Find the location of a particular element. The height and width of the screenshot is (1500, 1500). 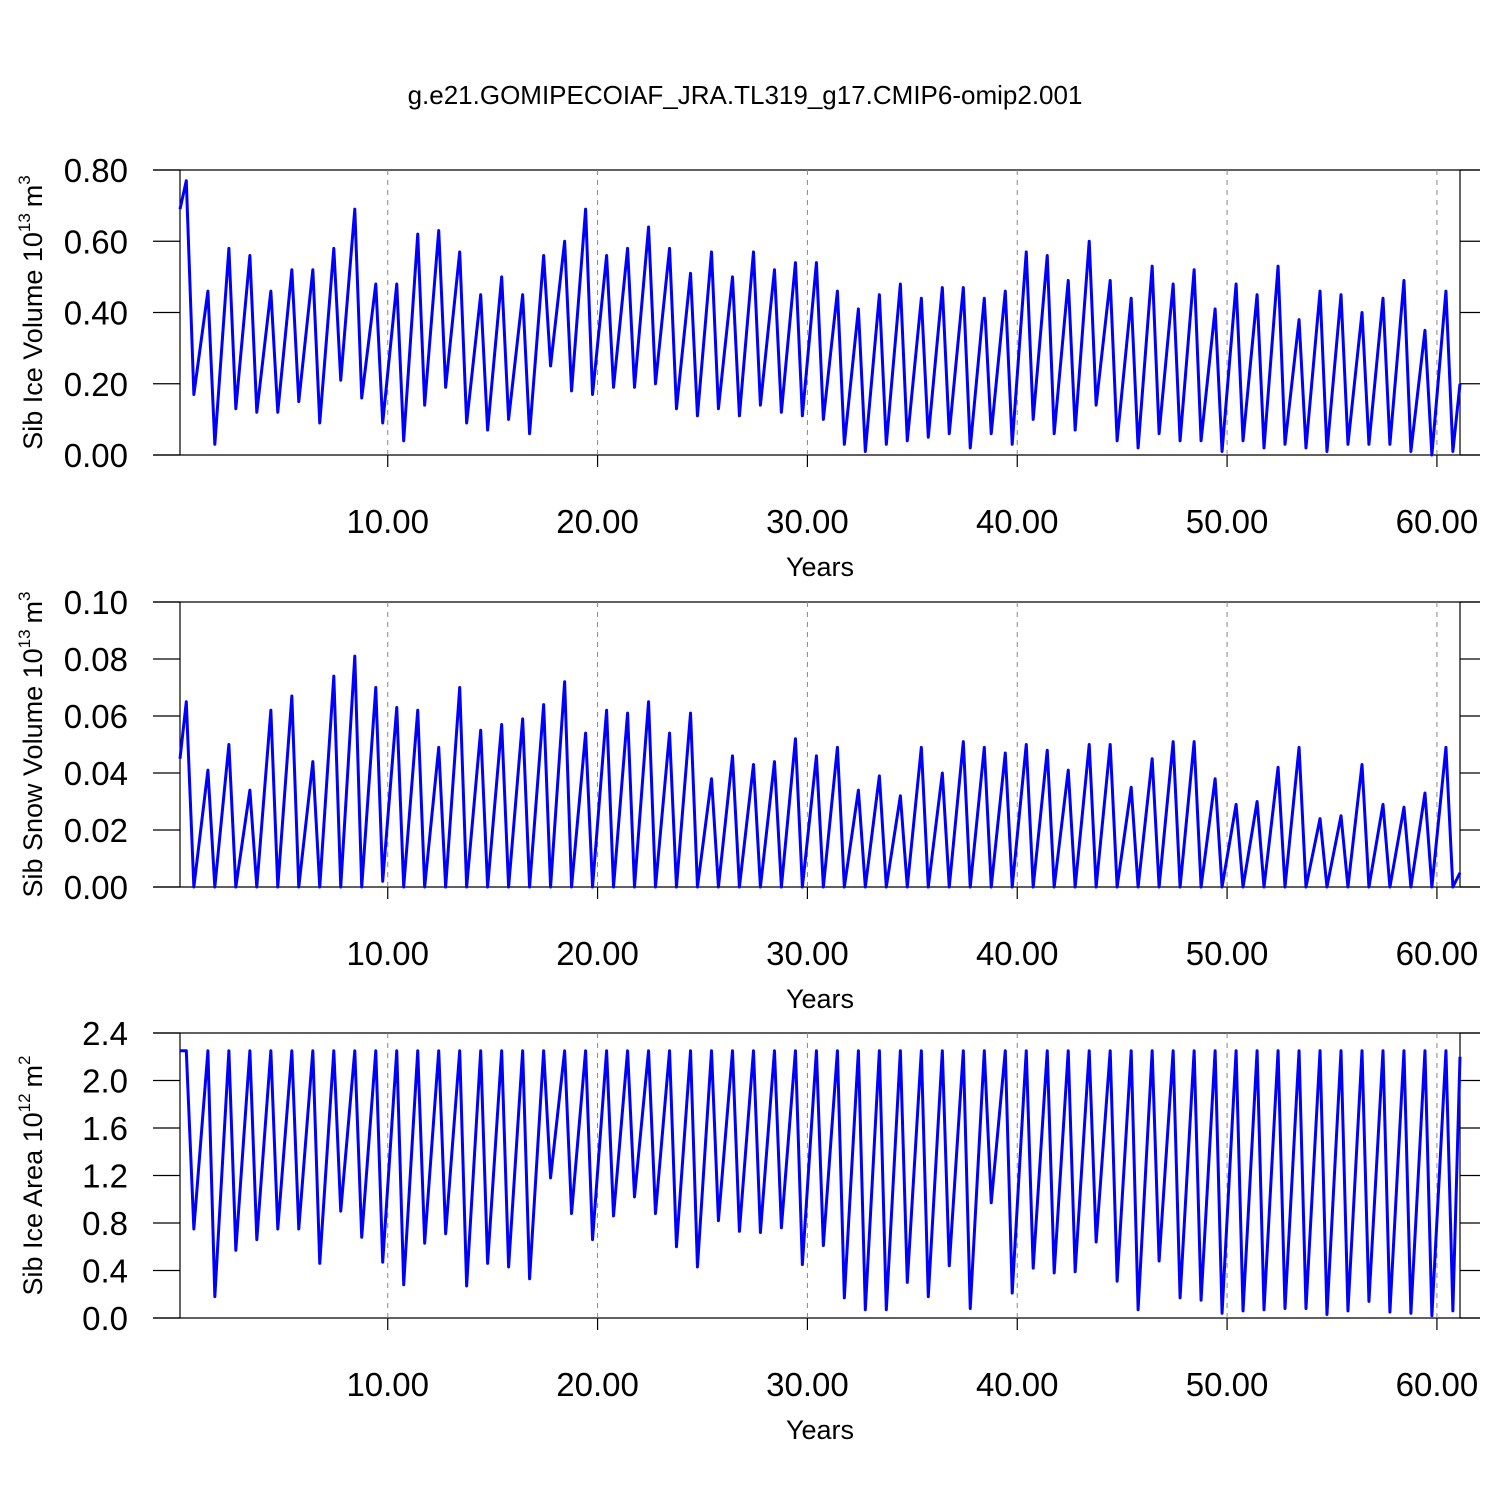

y-tick-label: 0.40 is located at coordinates (96, 313).